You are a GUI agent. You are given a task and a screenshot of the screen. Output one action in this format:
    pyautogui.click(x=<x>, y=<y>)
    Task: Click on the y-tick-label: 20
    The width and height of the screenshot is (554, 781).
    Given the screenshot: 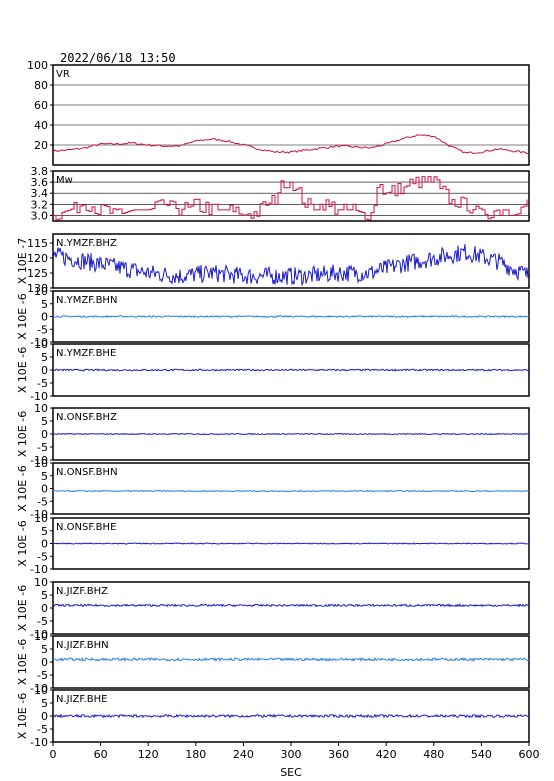 What is the action you would take?
    pyautogui.click(x=41, y=145)
    